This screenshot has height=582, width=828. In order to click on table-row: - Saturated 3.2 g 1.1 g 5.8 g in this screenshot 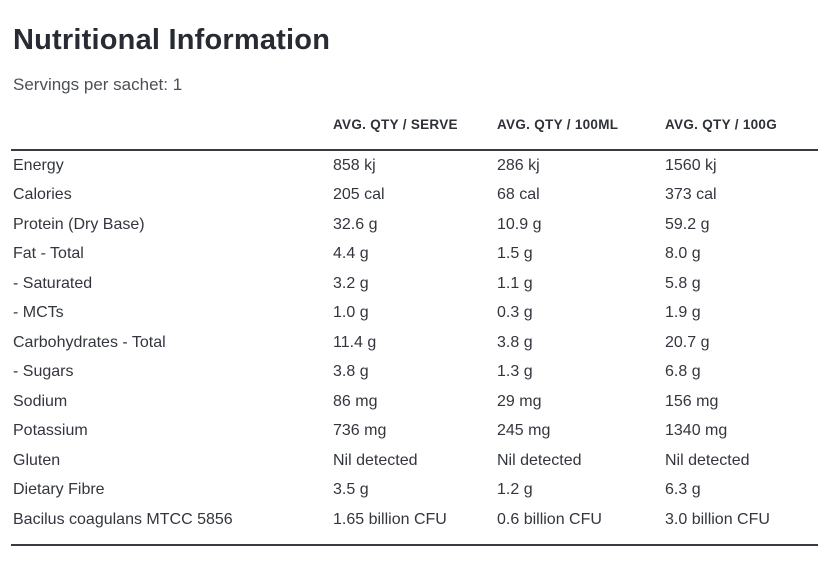, I will do `click(414, 284)`.